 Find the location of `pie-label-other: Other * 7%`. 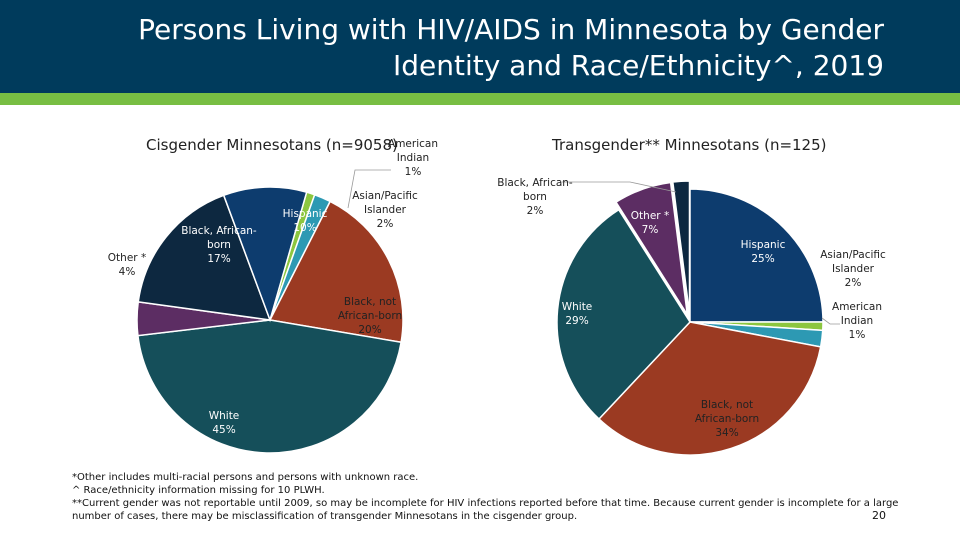

pie-label-other: Other * 7% is located at coordinates (650, 223).